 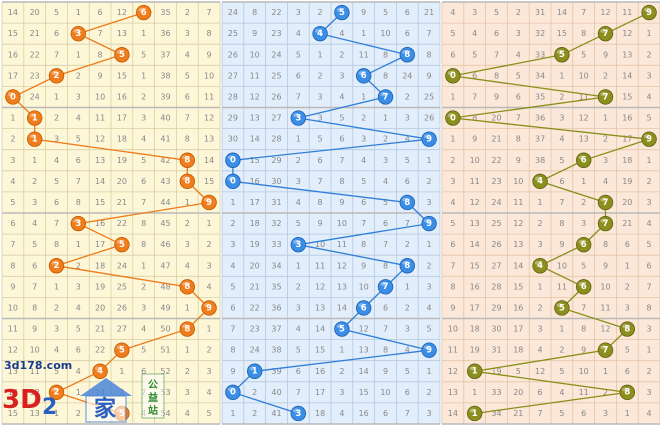 What do you see at coordinates (627, 181) in the screenshot?
I see `cell-value: 19` at bounding box center [627, 181].